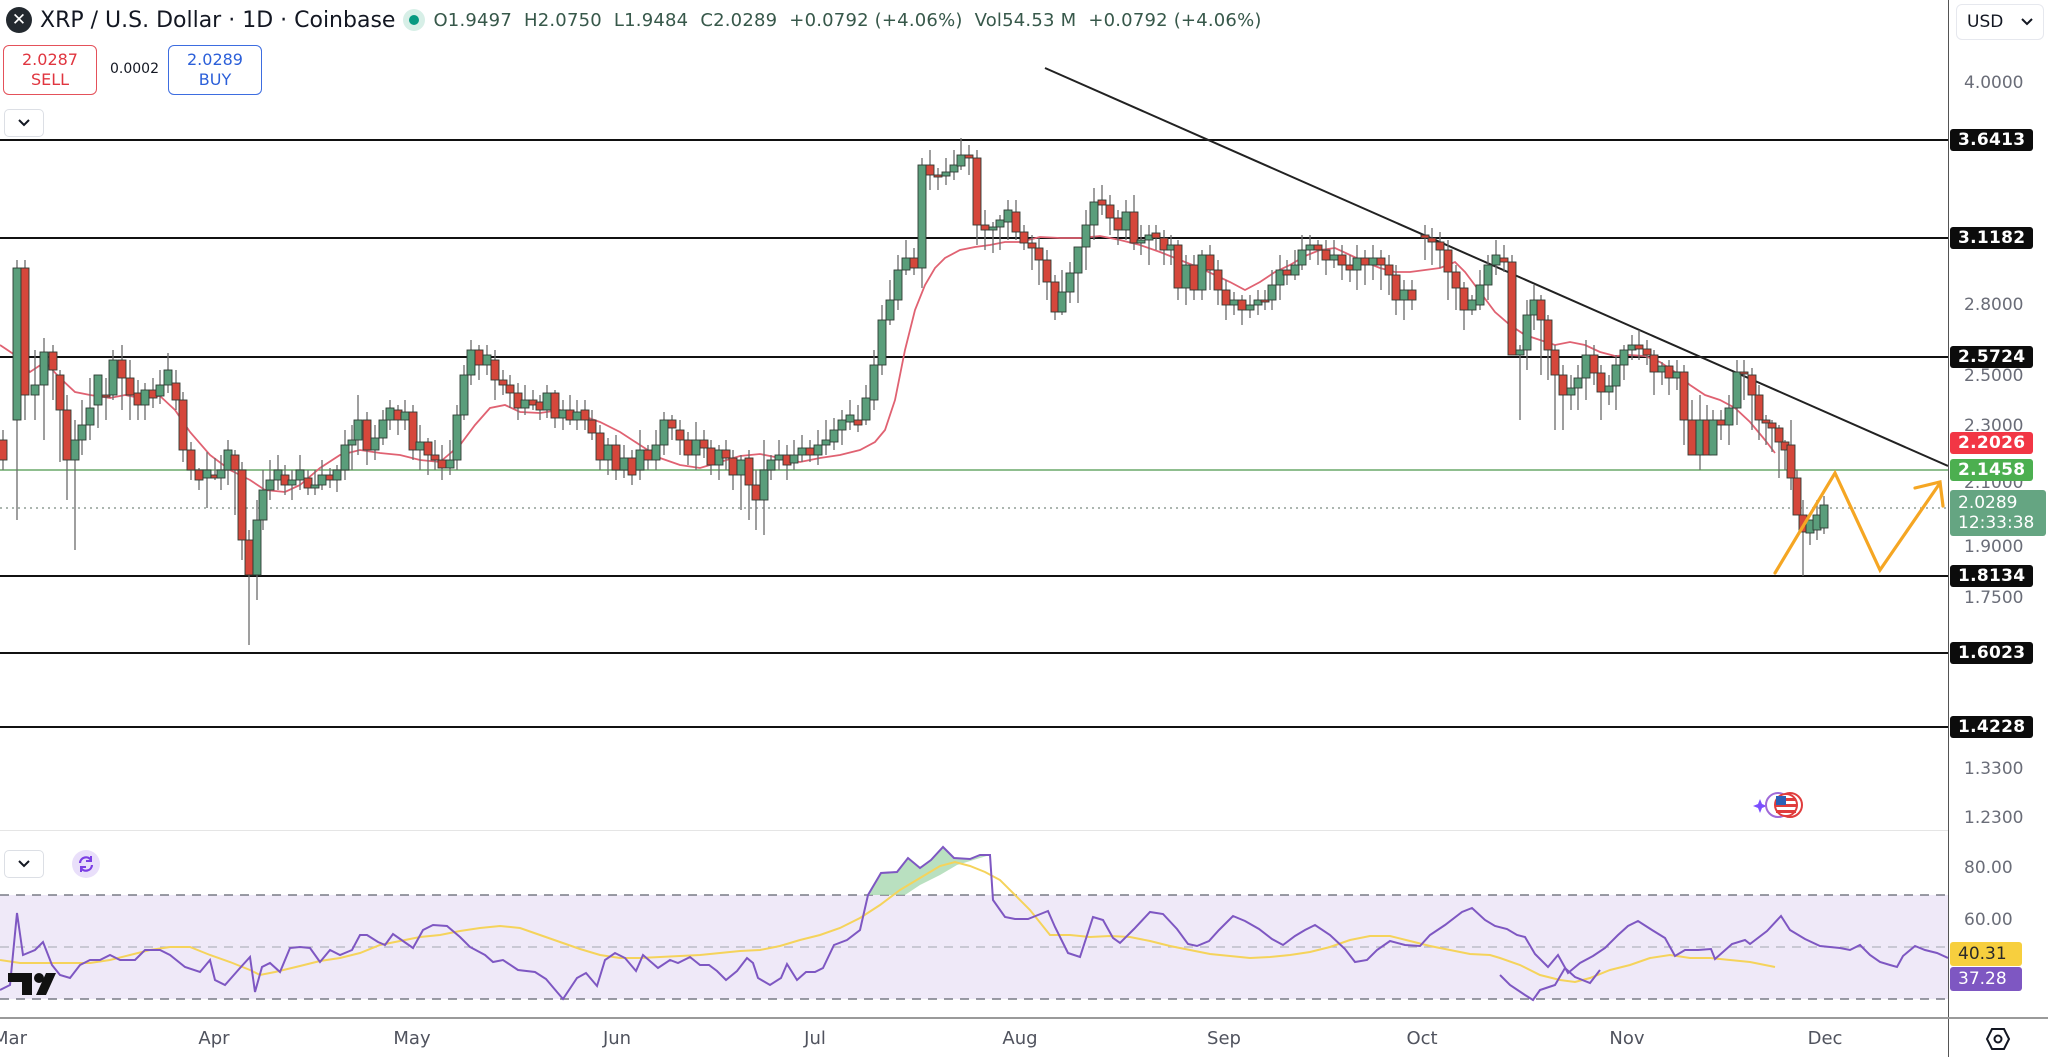  I want to click on level-label-resistance: 3.1182, so click(1992, 238).